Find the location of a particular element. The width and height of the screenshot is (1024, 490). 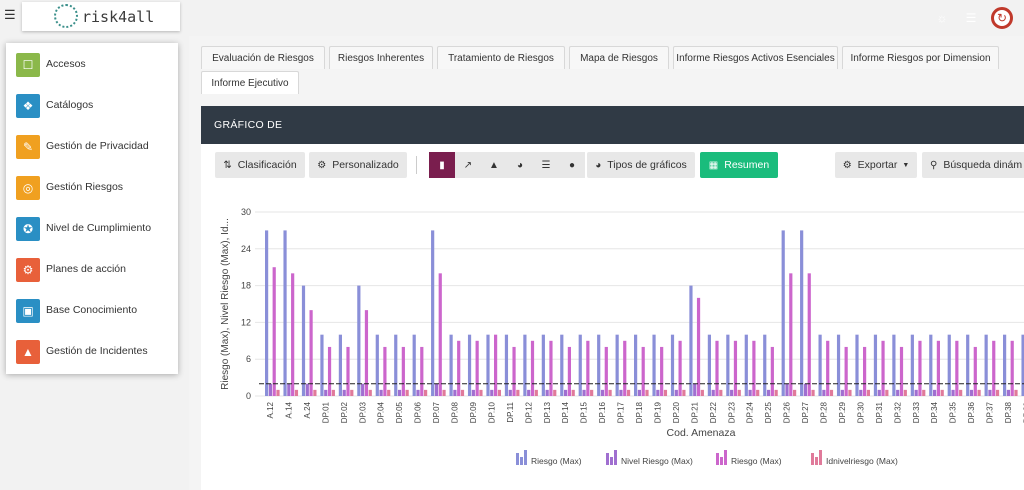

line-chart-icon: ↗ is located at coordinates (468, 165).